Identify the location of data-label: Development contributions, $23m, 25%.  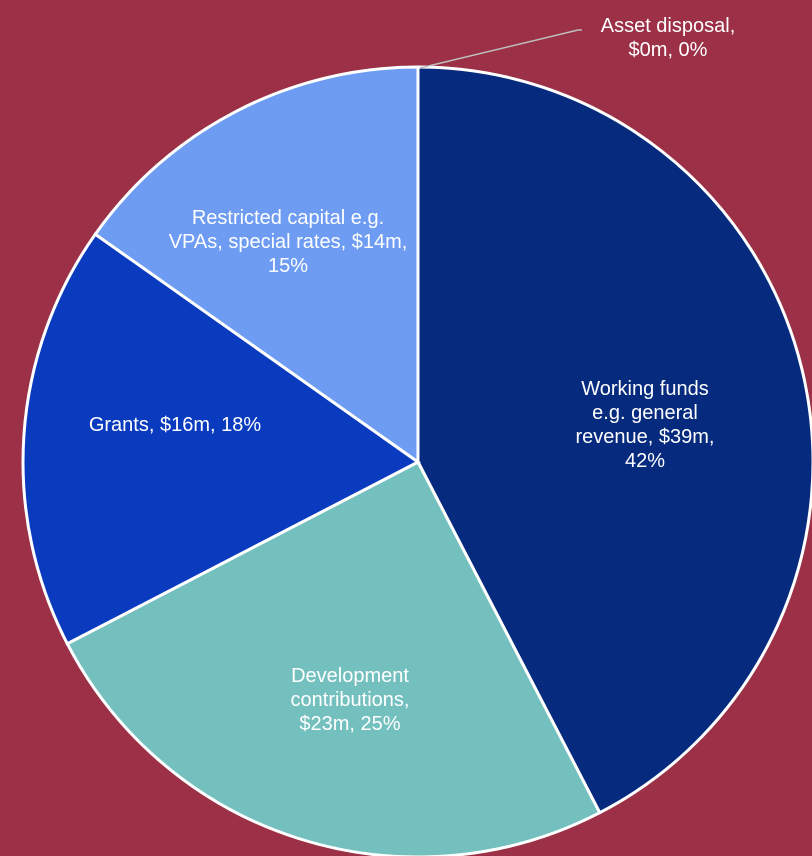
(350, 700).